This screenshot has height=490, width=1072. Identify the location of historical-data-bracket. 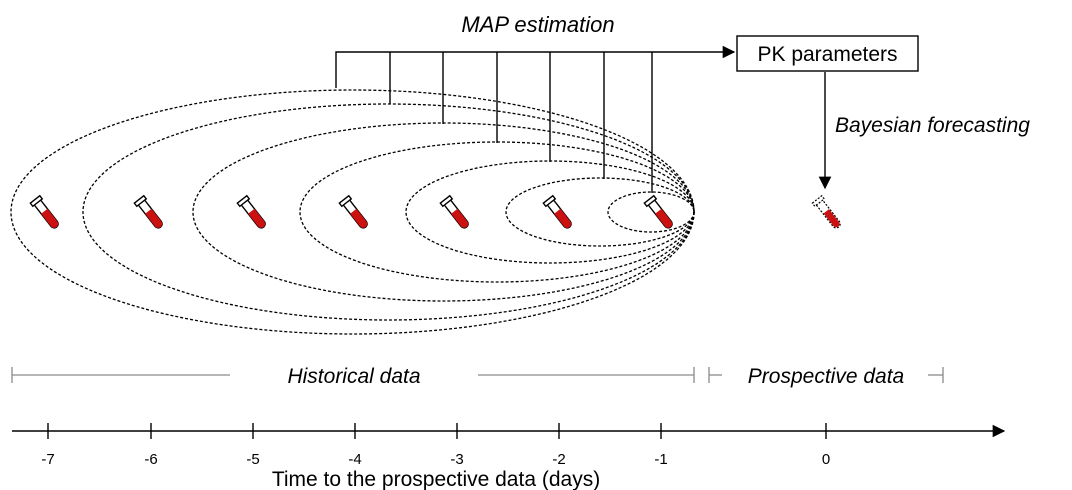
(353, 375).